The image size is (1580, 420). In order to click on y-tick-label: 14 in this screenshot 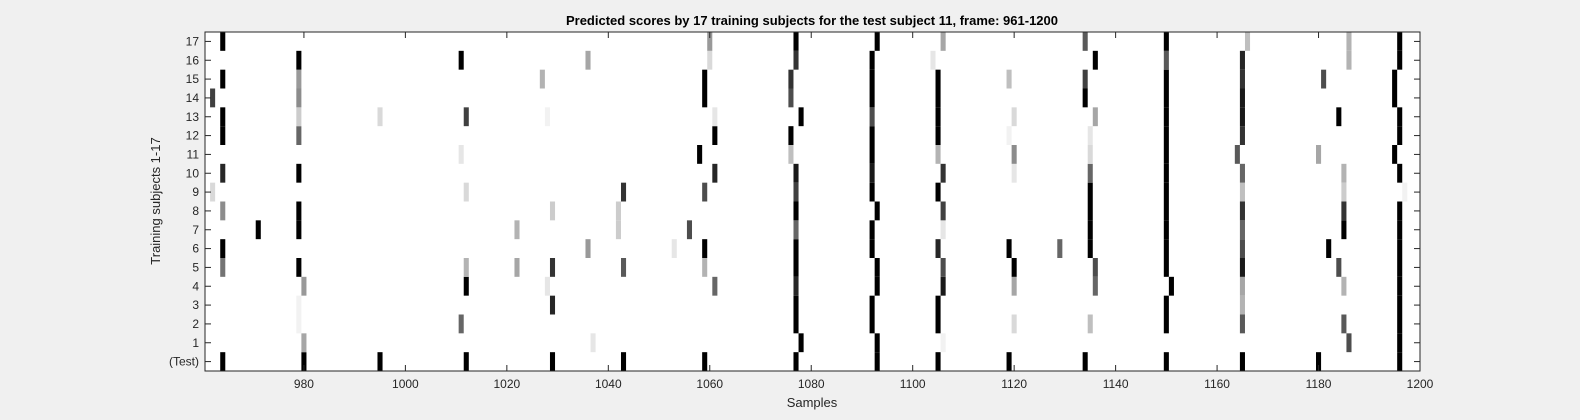, I will do `click(193, 98)`.